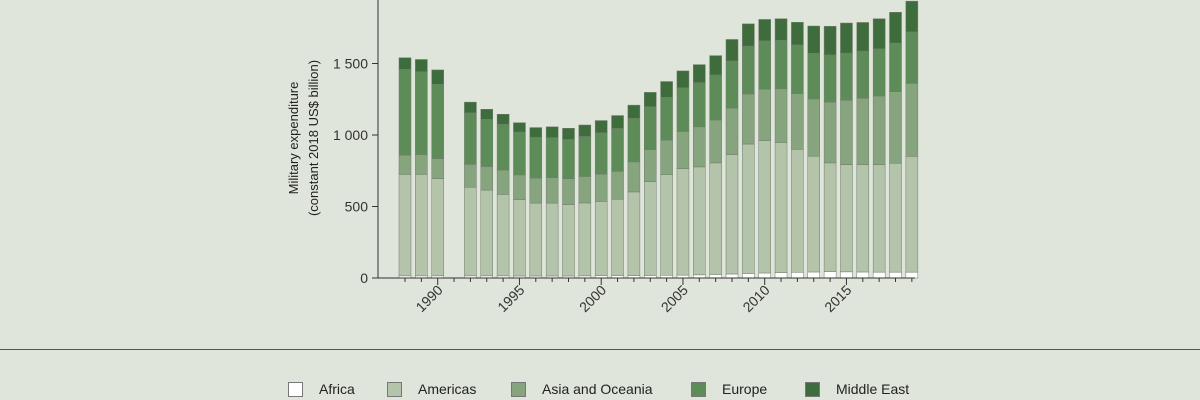 The width and height of the screenshot is (1200, 400). Describe the element at coordinates (846, 218) in the screenshot. I see `bar-americas-2015` at that location.